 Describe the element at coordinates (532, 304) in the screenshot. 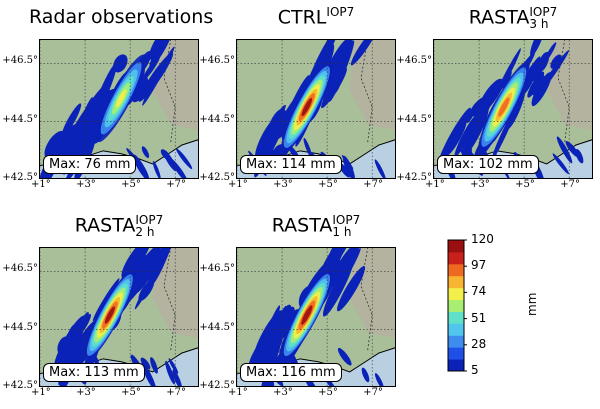

I see `colorbar-unit-label: mm` at that location.